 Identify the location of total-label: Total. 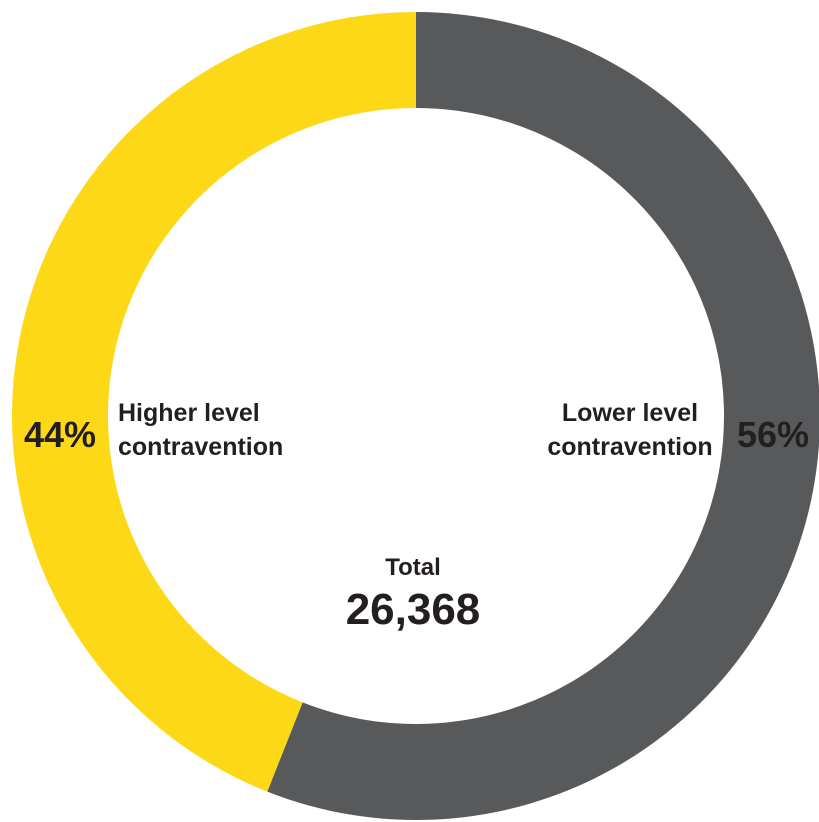
(413, 567).